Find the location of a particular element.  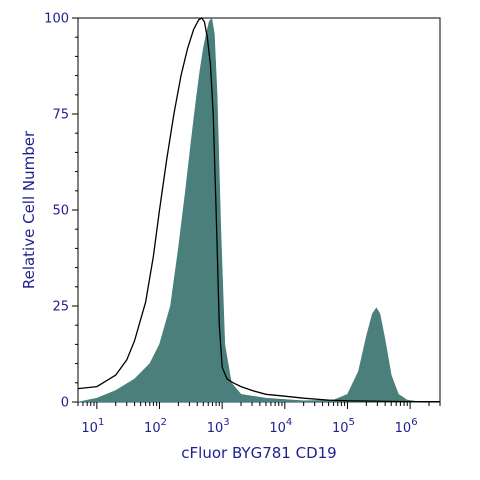

x-tick-label: 10³ is located at coordinates (218, 426).